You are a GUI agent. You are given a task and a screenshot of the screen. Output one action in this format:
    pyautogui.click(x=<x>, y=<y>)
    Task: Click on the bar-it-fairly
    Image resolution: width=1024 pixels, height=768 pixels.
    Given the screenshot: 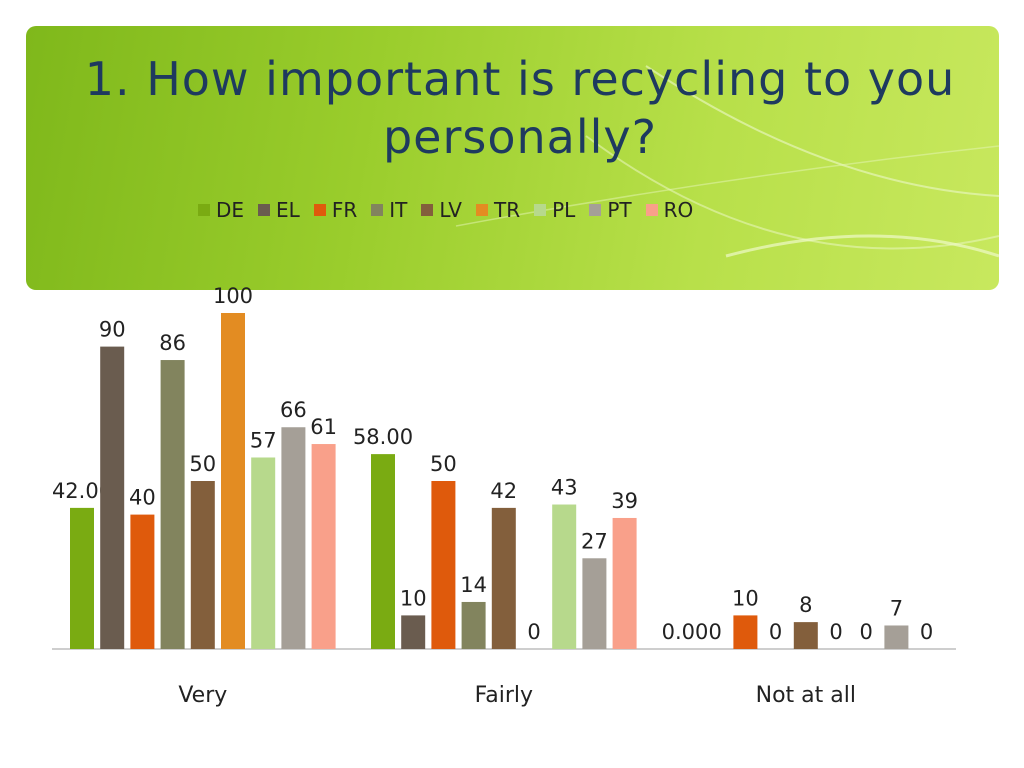 What is the action you would take?
    pyautogui.click(x=473, y=625)
    